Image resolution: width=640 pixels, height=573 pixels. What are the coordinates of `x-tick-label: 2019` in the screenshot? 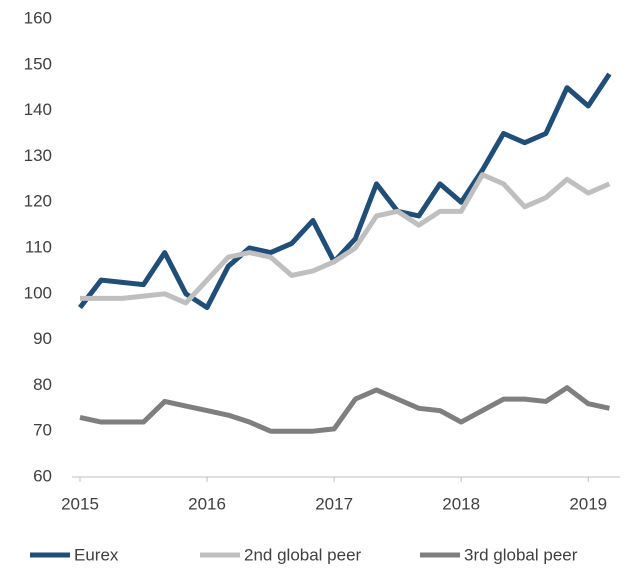 It's located at (588, 503).